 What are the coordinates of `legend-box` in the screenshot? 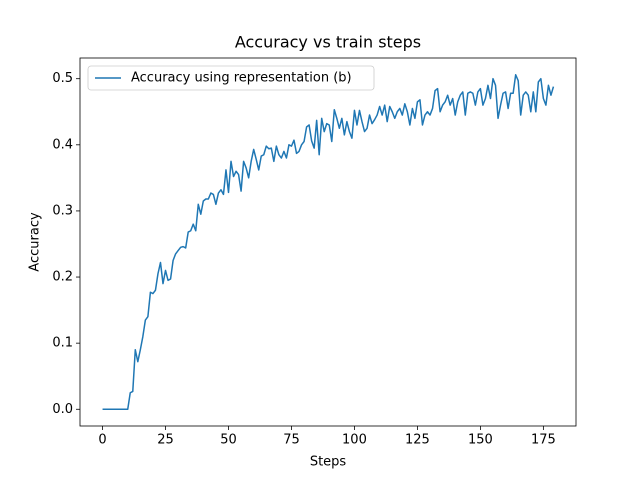 It's located at (231, 78).